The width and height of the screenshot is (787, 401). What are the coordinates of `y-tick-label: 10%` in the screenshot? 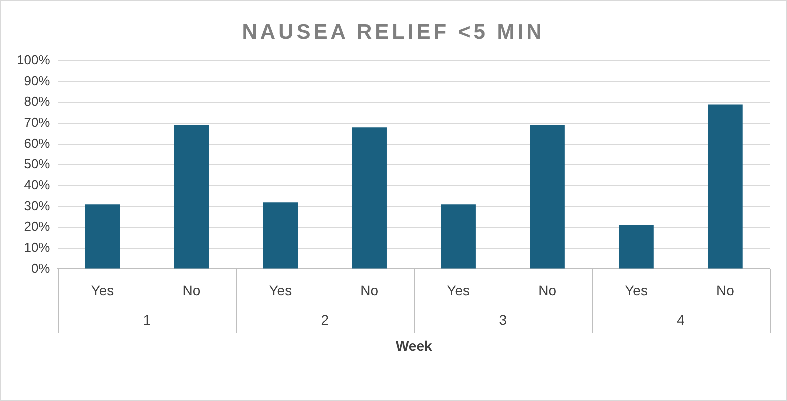 It's located at (37, 247).